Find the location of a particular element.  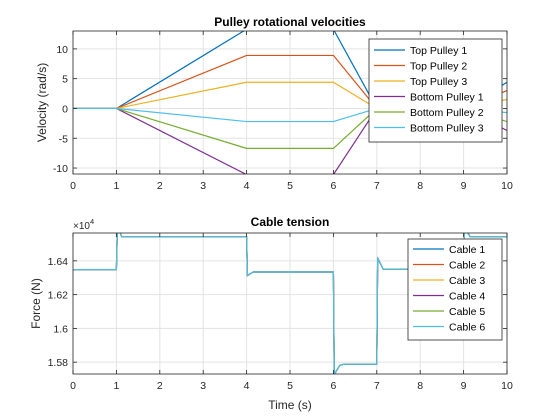

tension-chart-title: Cable tension is located at coordinates (290, 222).